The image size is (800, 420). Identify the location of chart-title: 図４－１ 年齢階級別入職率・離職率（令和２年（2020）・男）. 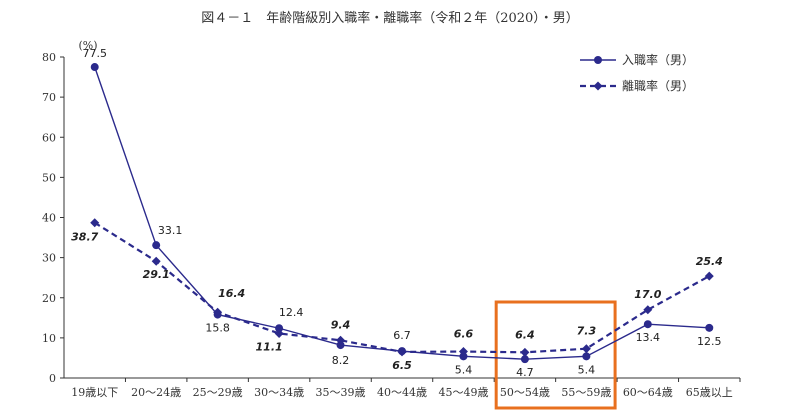
(390, 18).